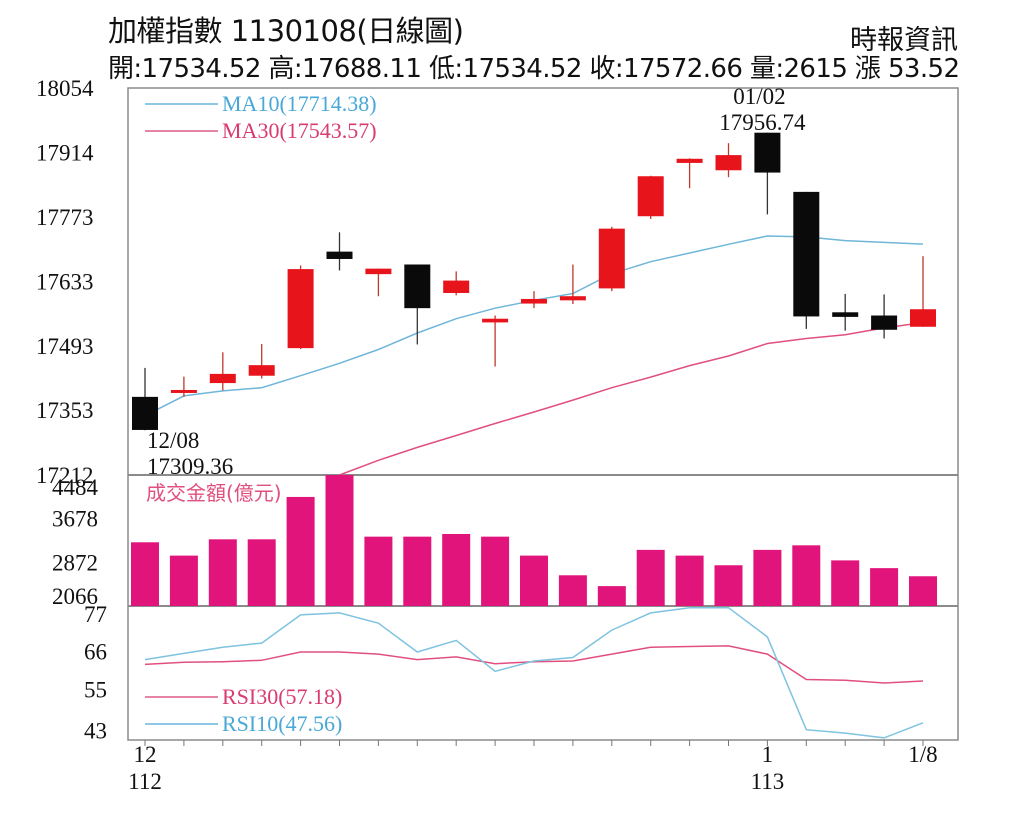 Image resolution: width=1024 pixels, height=821 pixels. Describe the element at coordinates (768, 781) in the screenshot. I see `x-tick-sublabel: 113` at that location.